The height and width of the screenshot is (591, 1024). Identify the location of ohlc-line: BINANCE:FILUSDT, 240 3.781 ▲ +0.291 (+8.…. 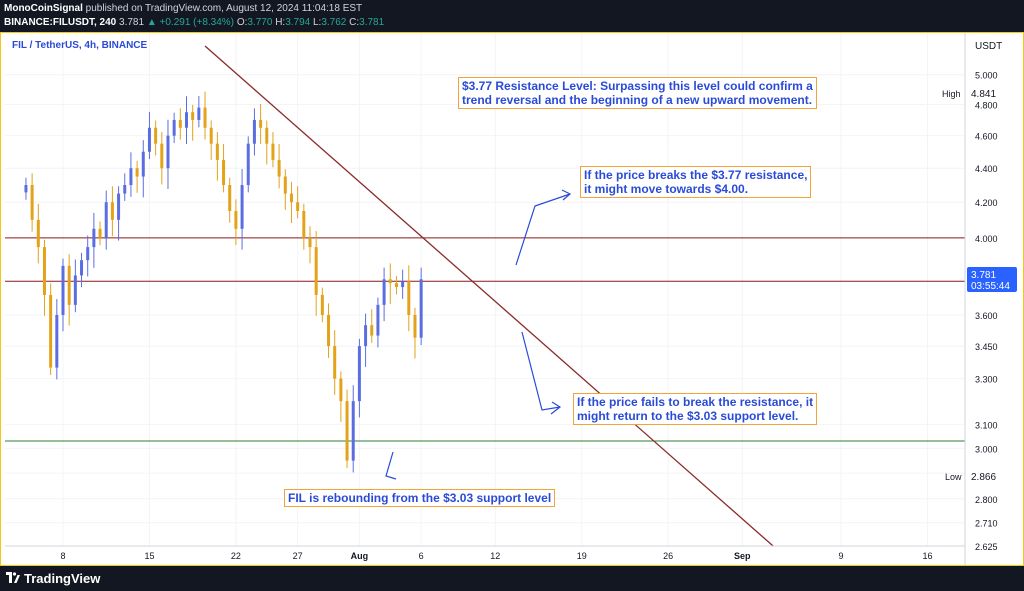
(194, 22).